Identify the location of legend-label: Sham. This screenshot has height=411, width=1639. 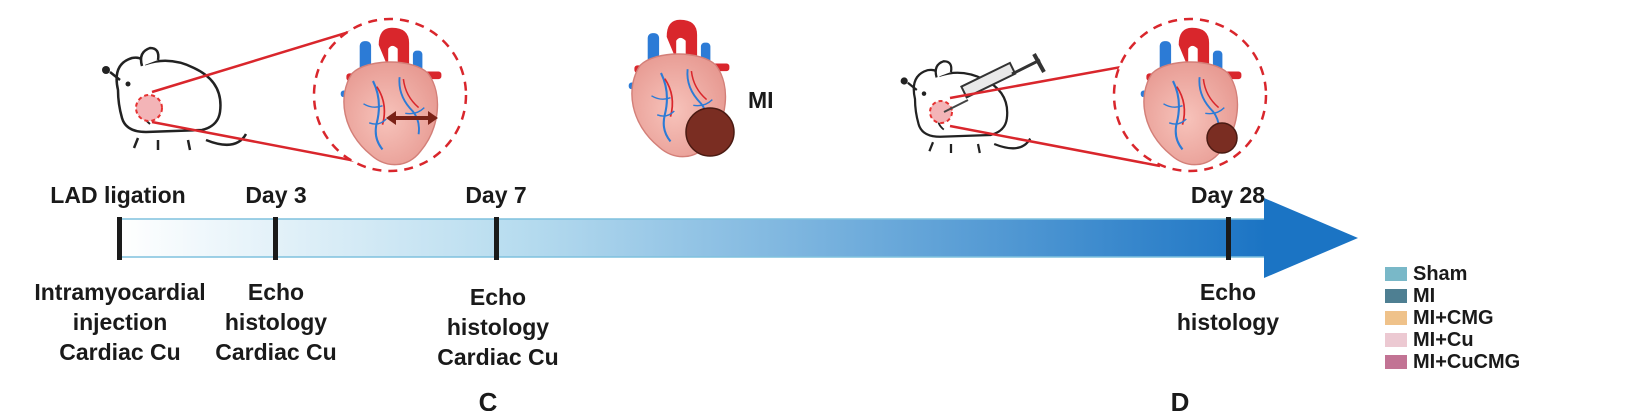
(1440, 274).